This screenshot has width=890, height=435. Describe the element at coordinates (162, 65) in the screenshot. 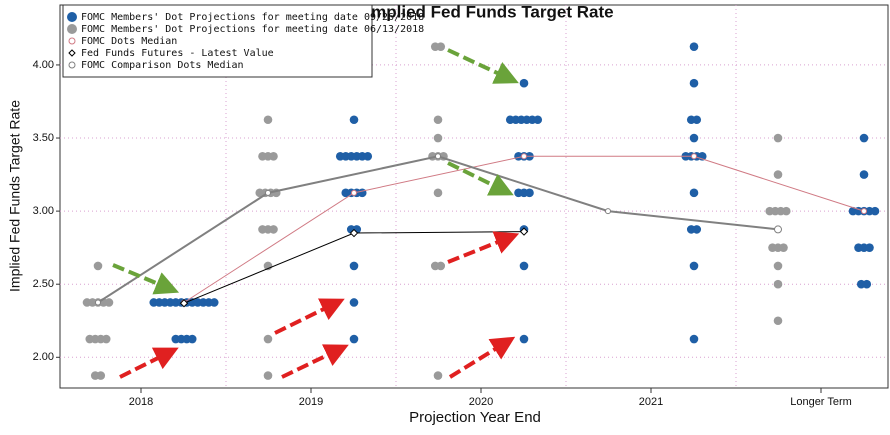

I see `legend-label: FOMC Comparison Dots Median` at that location.